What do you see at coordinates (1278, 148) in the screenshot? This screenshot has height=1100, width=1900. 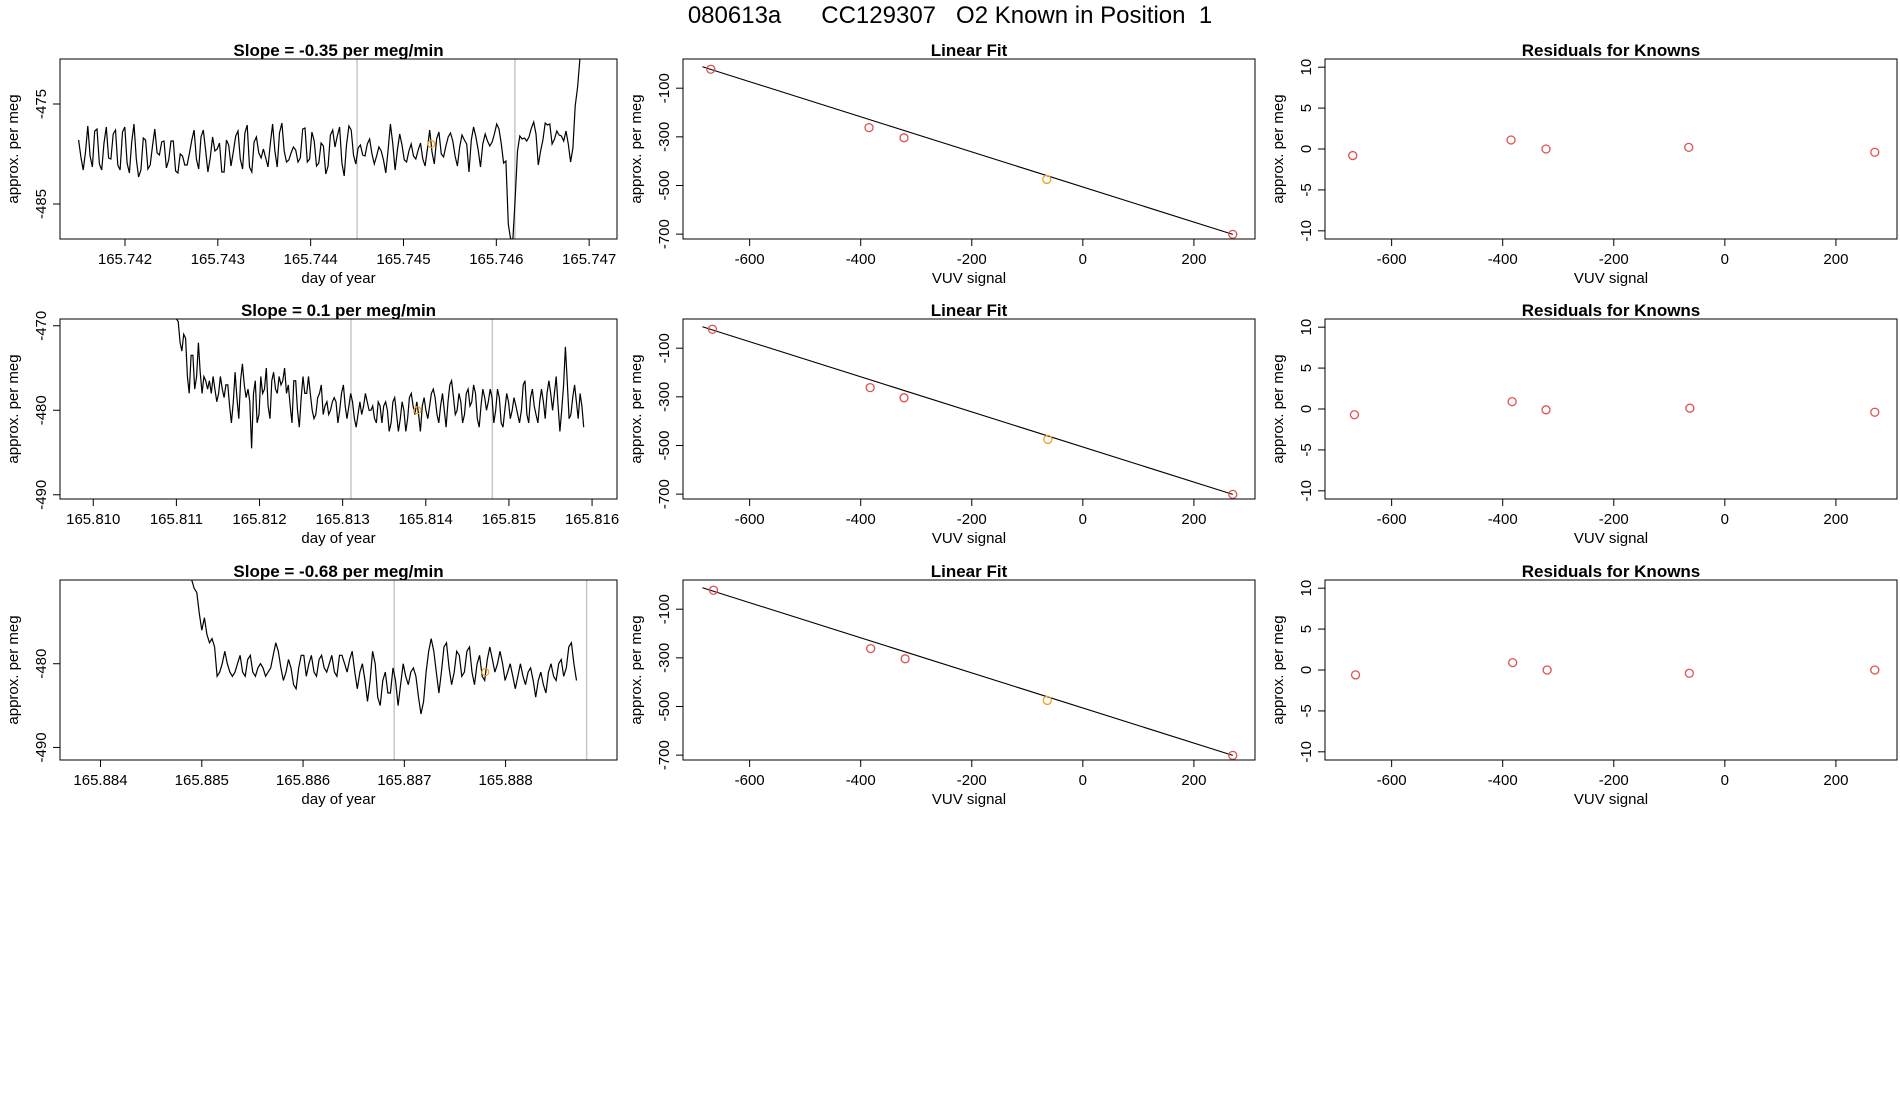 I see `resid-1-y-axis-label: approx. per meg` at bounding box center [1278, 148].